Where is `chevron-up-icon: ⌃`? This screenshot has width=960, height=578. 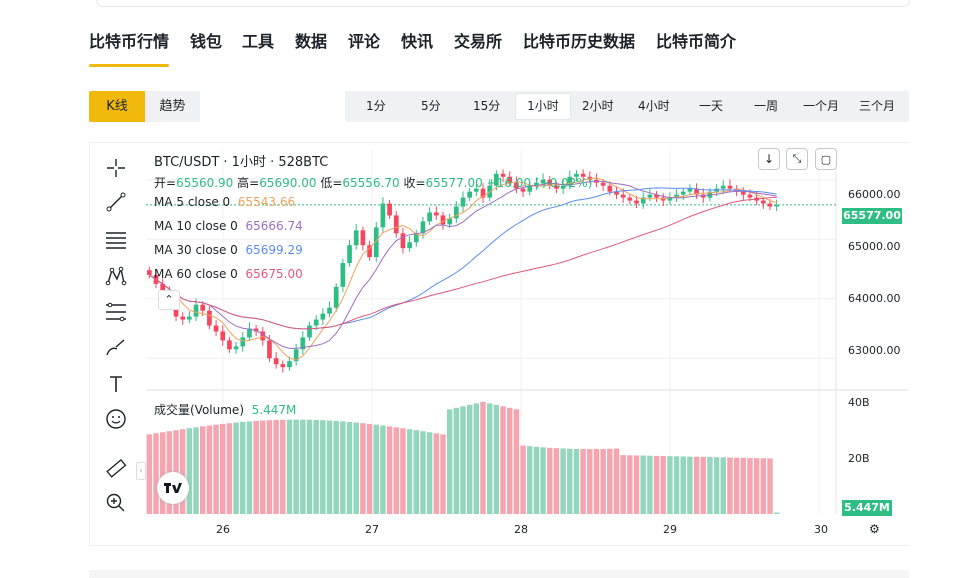 chevron-up-icon: ⌃ is located at coordinates (169, 299).